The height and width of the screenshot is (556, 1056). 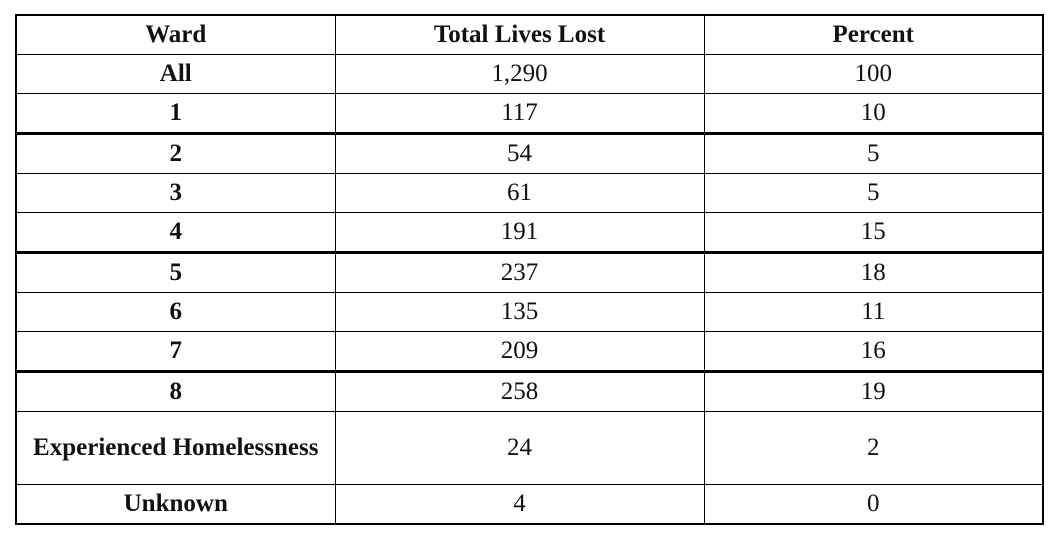 I want to click on percent-cell: 18, so click(x=873, y=272).